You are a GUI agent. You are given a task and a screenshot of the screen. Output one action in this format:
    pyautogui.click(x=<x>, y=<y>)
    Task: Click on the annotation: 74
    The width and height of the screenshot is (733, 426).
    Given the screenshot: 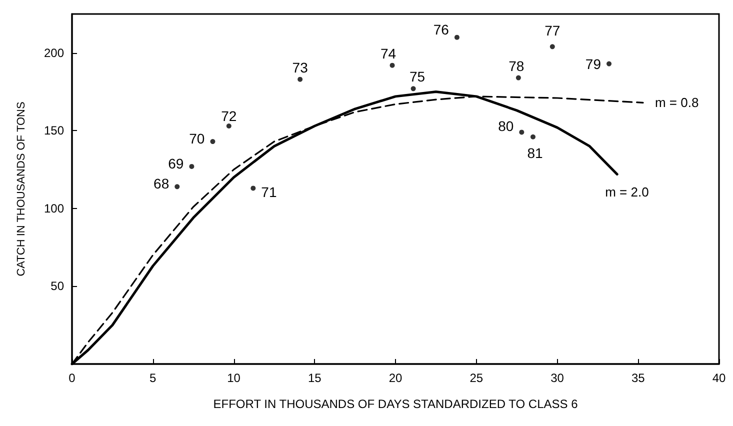 What is the action you would take?
    pyautogui.click(x=388, y=53)
    